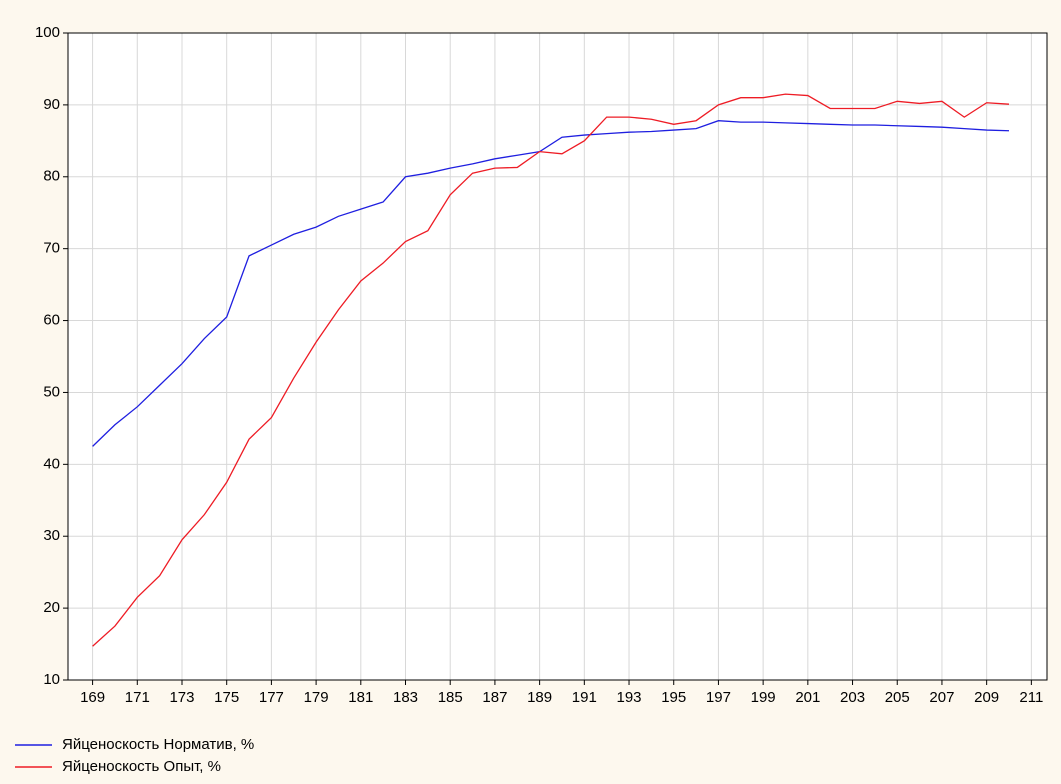 This screenshot has width=1061, height=784. I want to click on legend-label: Яйценоскость Опыт, %, so click(141, 766).